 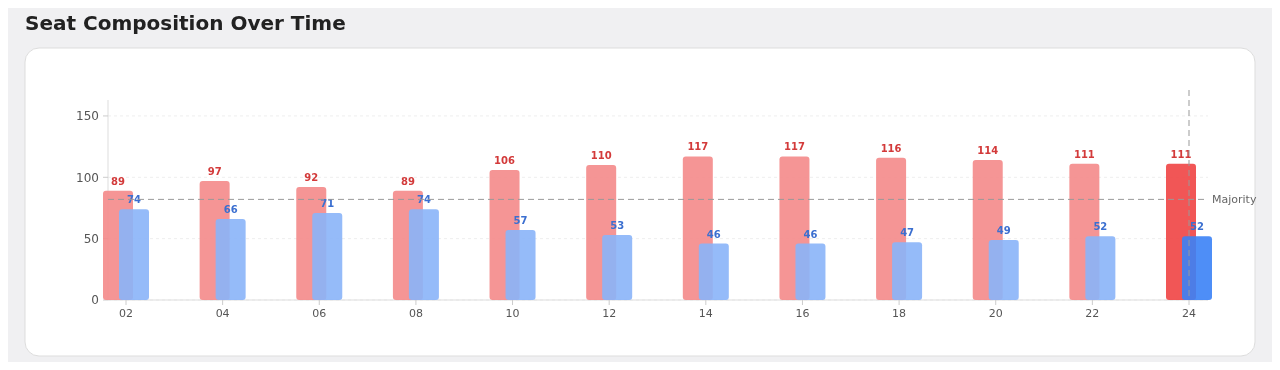 What do you see at coordinates (505, 160) in the screenshot?
I see `data-label: 106` at bounding box center [505, 160].